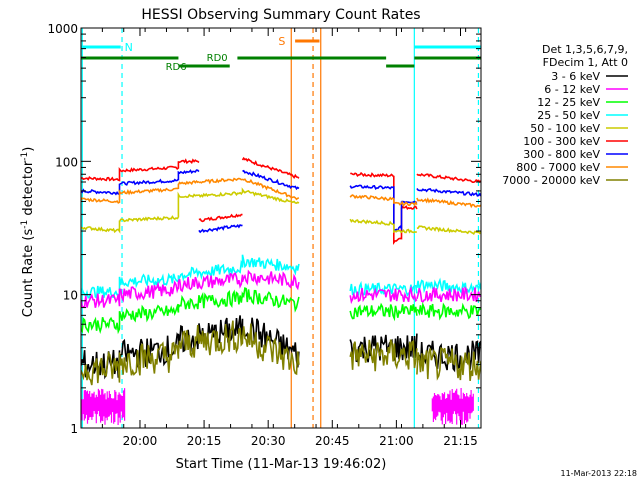 This screenshot has height=480, width=640. What do you see at coordinates (28, 232) in the screenshot?
I see `y-axis-label: Count Rate (s-1 detector-1)` at bounding box center [28, 232].